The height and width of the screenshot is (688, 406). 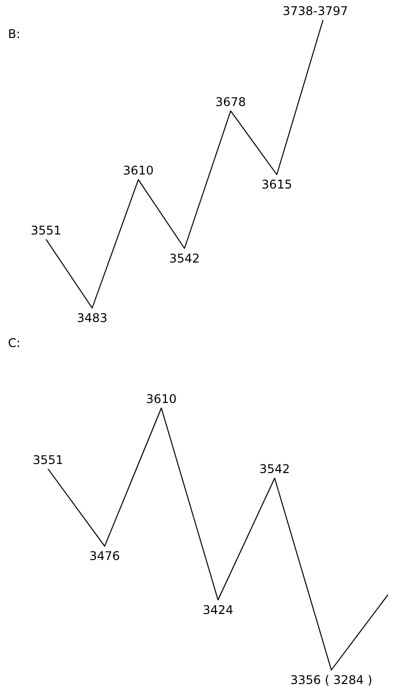 What do you see at coordinates (104, 556) in the screenshot?
I see `data-label: 3476` at bounding box center [104, 556].